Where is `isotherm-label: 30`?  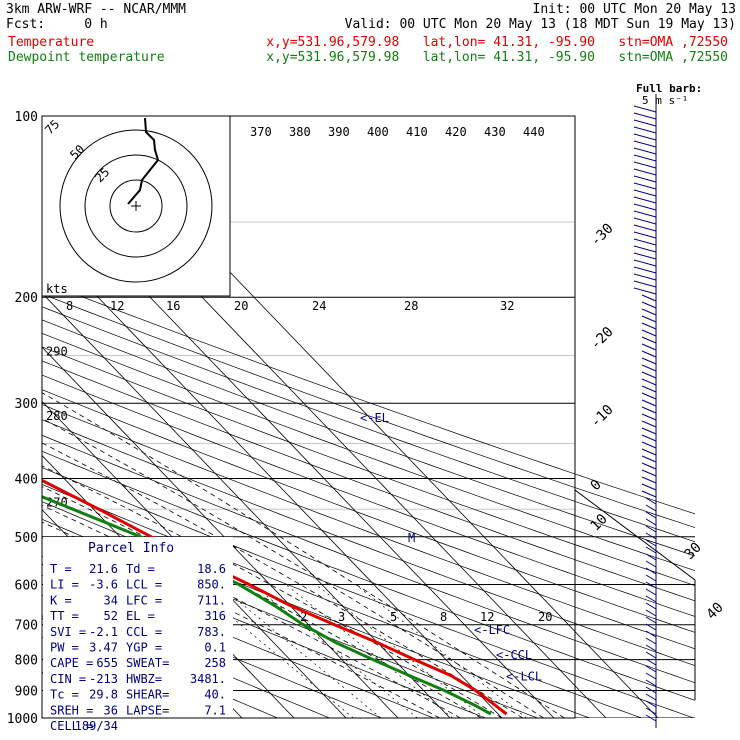 isotherm-label: 30 is located at coordinates (693, 551).